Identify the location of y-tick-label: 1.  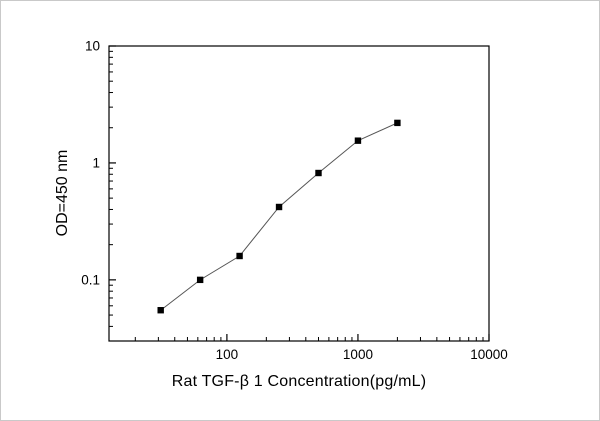
(96, 162).